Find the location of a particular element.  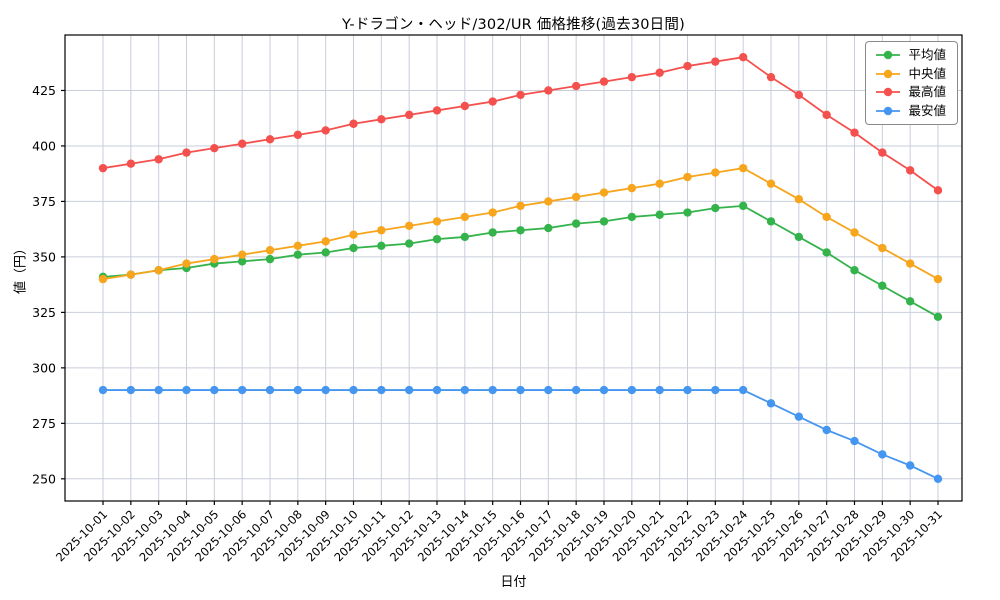

legend-item: 中央値 is located at coordinates (910, 73).